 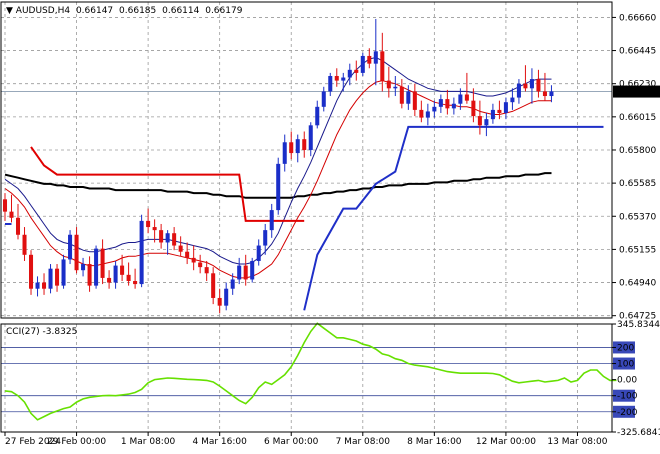 What do you see at coordinates (43, 11) in the screenshot?
I see `header-symbol: AUDUSD,H4` at bounding box center [43, 11].